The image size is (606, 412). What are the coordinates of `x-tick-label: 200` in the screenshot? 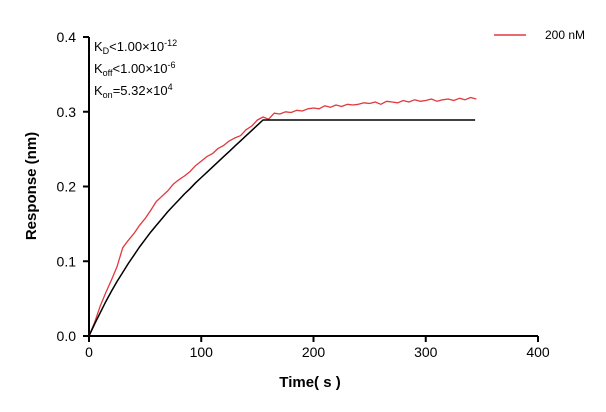 It's located at (314, 352).